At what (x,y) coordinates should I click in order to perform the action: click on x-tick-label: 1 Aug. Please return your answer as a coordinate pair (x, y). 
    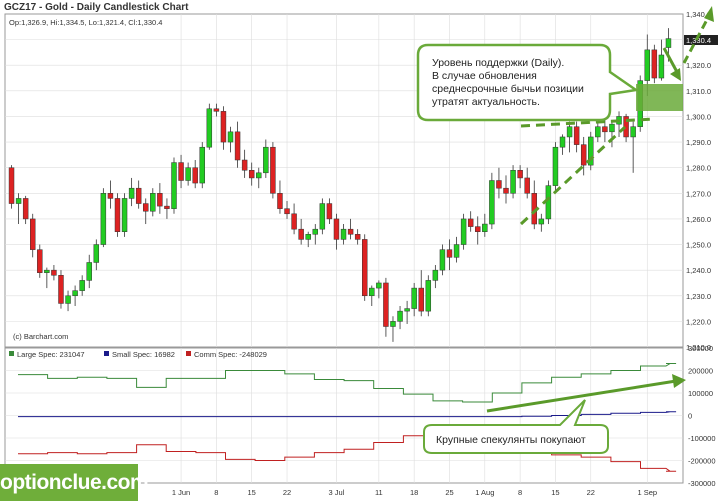
    Looking at the image, I should click on (484, 492).